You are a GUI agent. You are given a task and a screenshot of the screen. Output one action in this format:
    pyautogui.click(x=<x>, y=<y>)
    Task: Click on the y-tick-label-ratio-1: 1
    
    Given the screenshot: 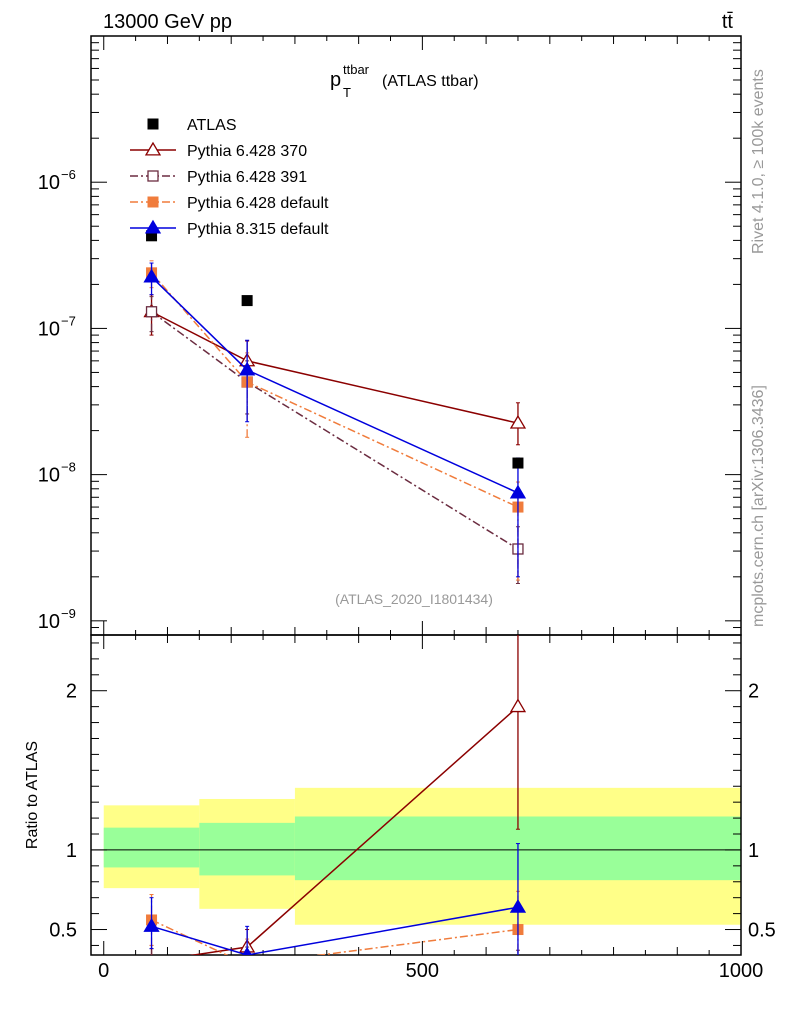 What is the action you would take?
    pyautogui.click(x=71, y=851)
    